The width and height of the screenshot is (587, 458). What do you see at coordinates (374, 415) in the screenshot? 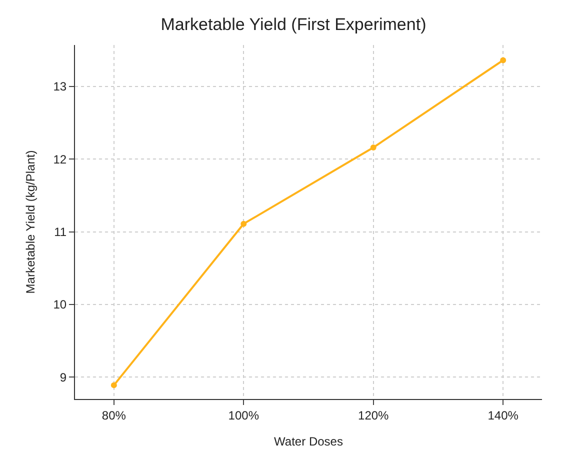
I see `x-tick-label: 120%` at bounding box center [374, 415].